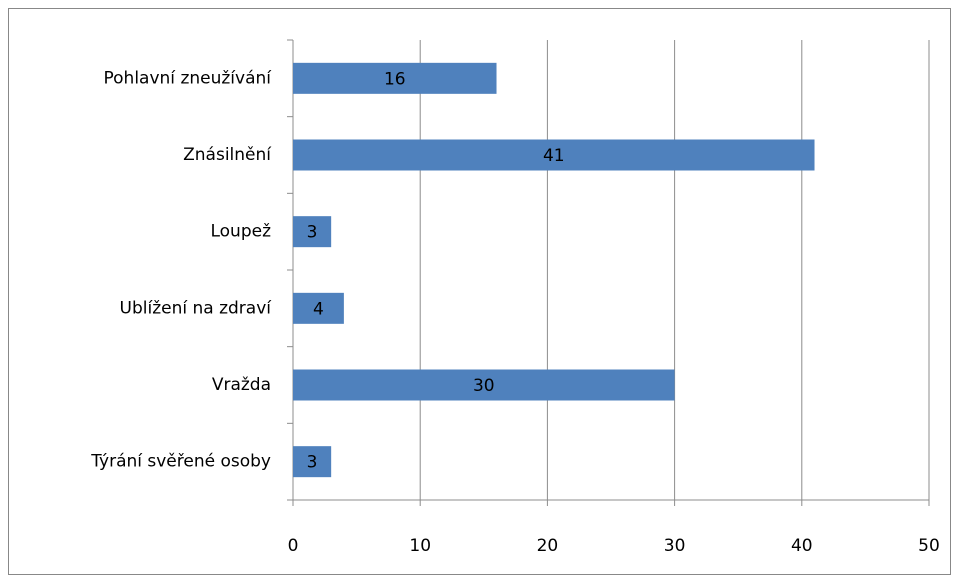  What do you see at coordinates (293, 546) in the screenshot?
I see `x-tick-label: 0` at bounding box center [293, 546].